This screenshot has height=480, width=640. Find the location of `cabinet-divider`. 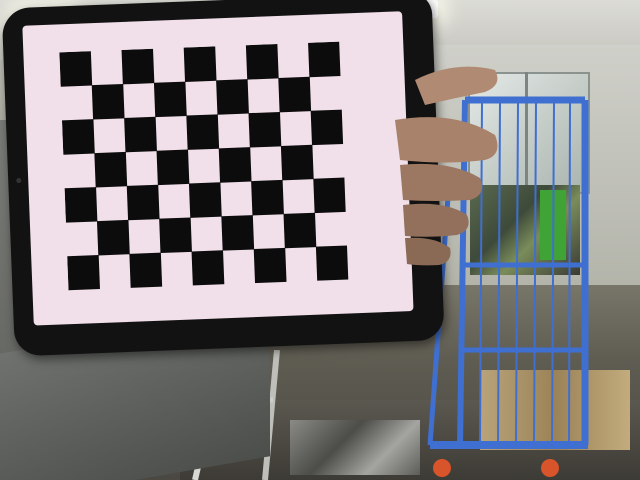

cabinet-divider is located at coordinates (526, 131).